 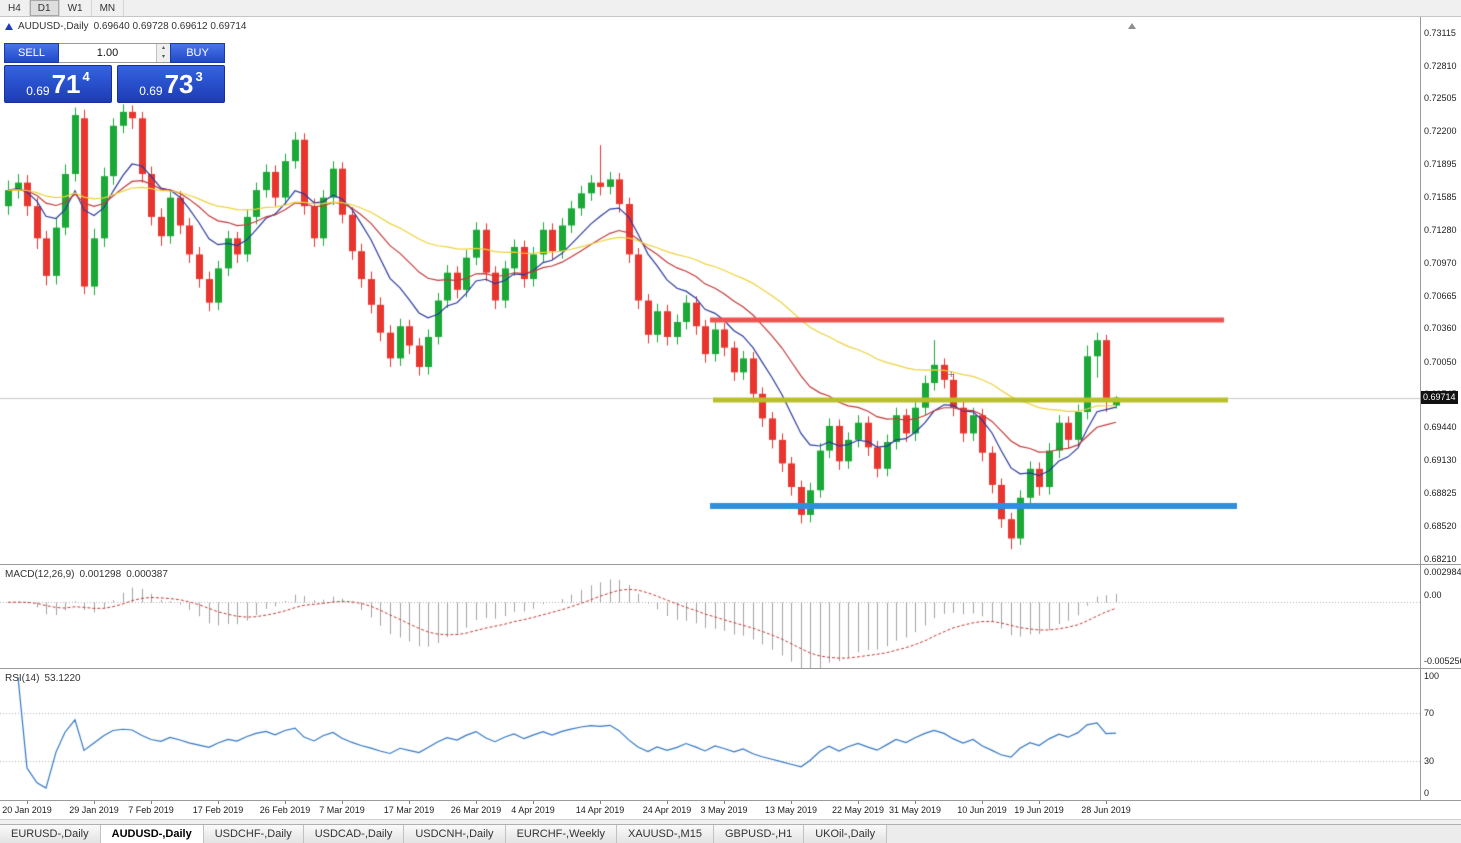 What do you see at coordinates (1429, 713) in the screenshot?
I see `rsi-scale-label: 70` at bounding box center [1429, 713].